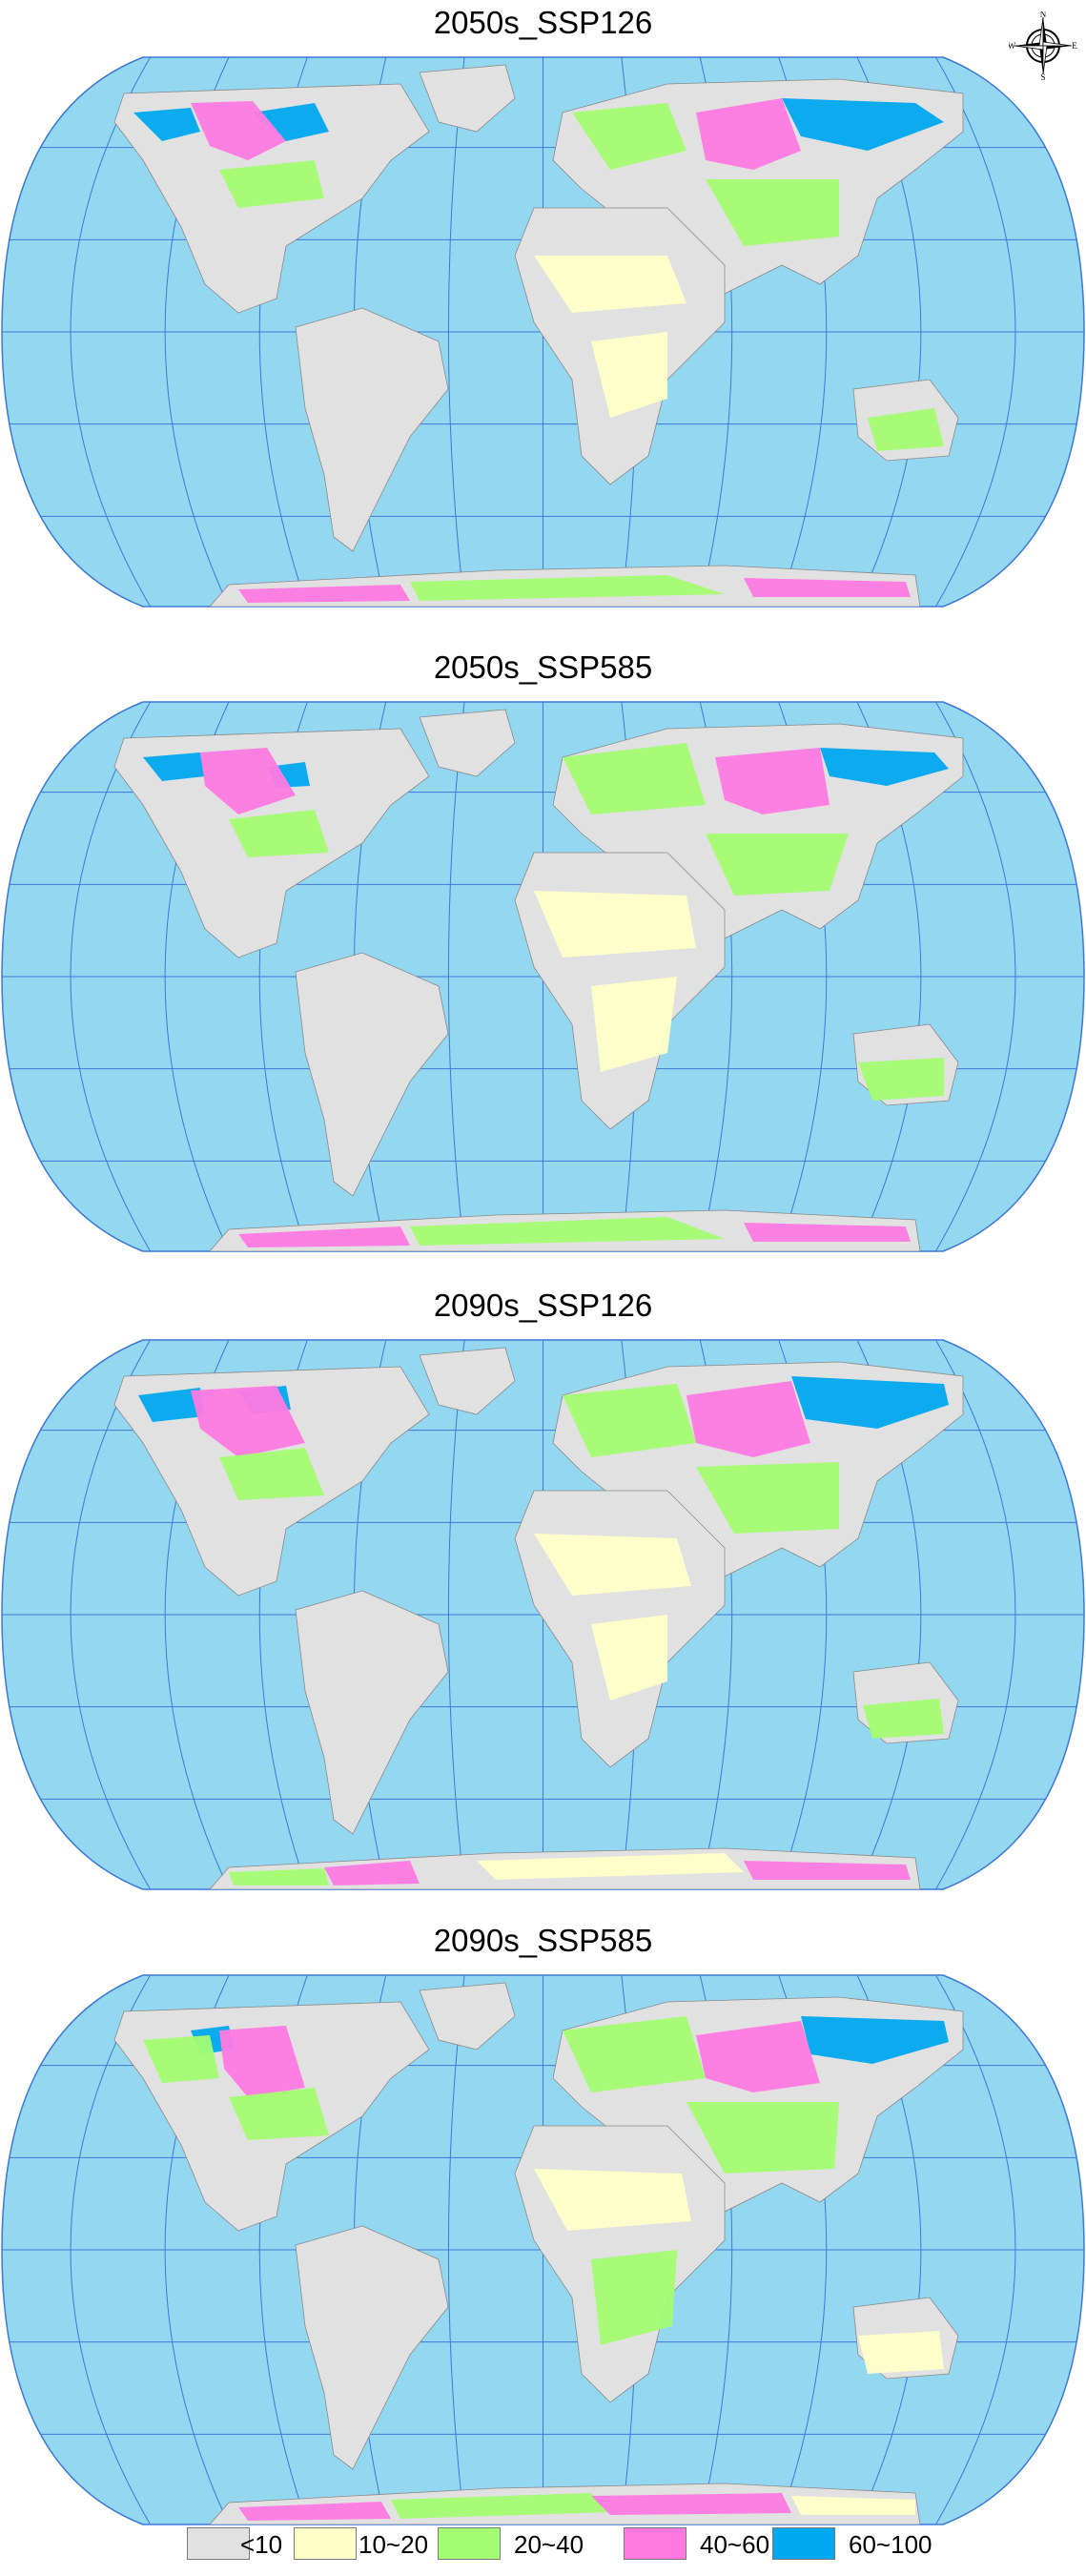 The width and height of the screenshot is (1086, 2576). What do you see at coordinates (261, 2544) in the screenshot?
I see `legend-label: <10` at bounding box center [261, 2544].